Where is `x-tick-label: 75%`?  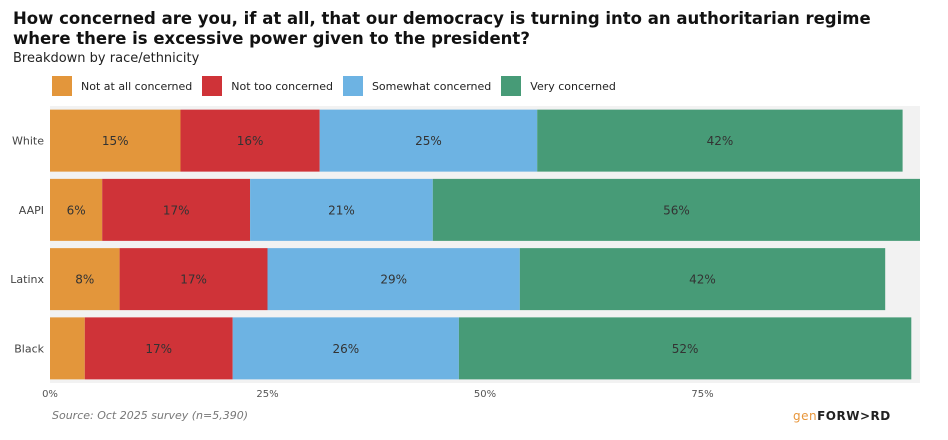 x-tick-label: 75% is located at coordinates (702, 394).